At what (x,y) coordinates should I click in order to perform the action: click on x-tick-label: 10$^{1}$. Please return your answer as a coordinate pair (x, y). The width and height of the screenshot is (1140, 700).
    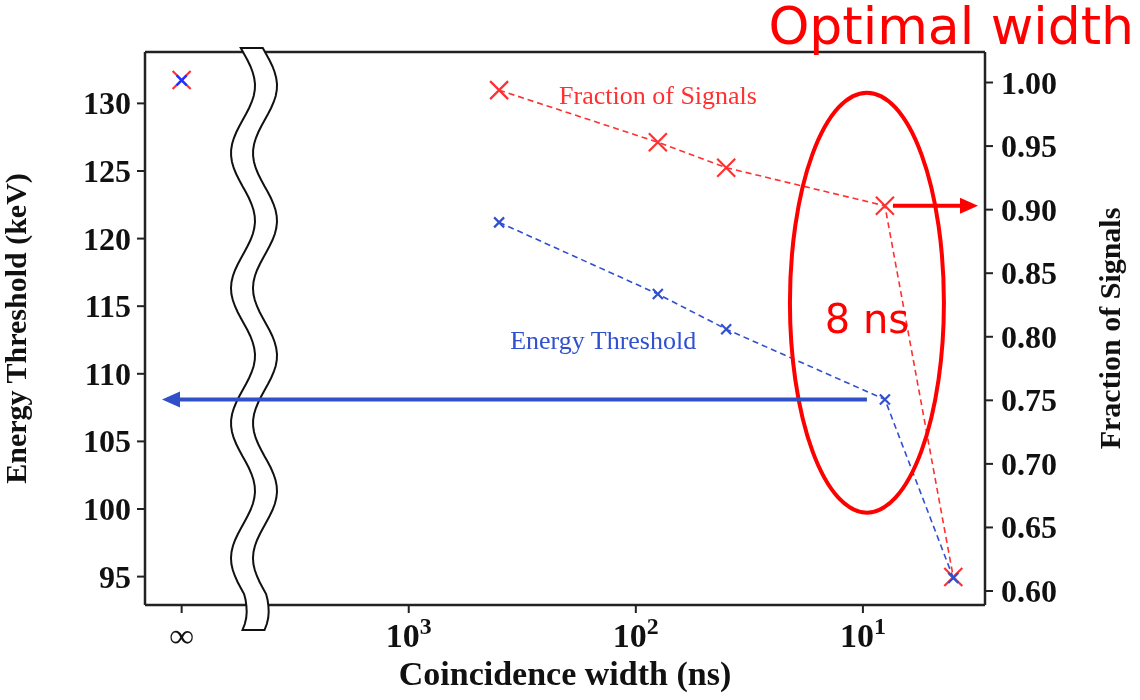
    Looking at the image, I should click on (862, 633).